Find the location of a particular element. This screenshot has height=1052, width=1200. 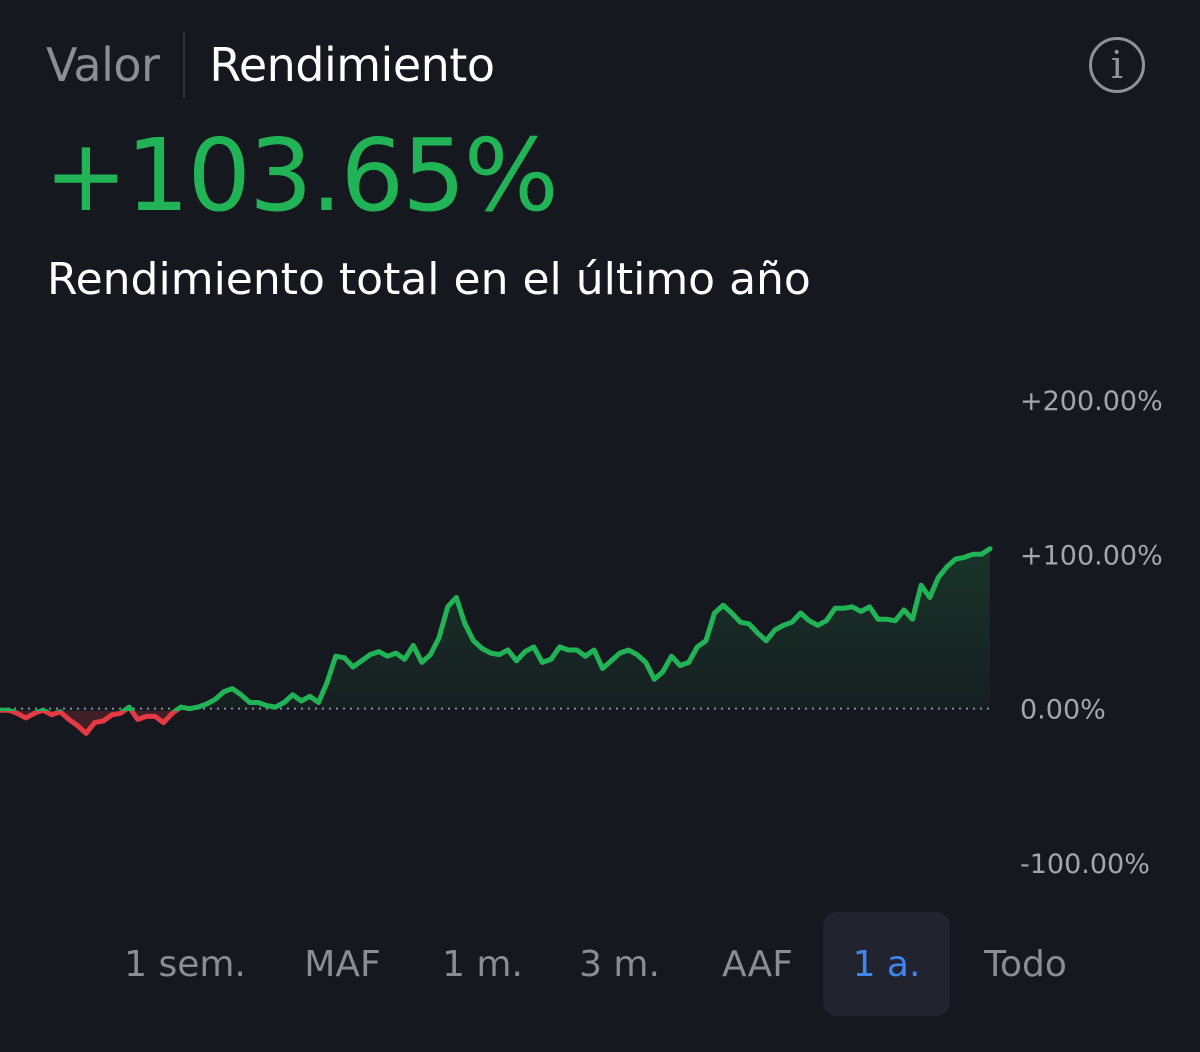

tab-divider is located at coordinates (184, 65).